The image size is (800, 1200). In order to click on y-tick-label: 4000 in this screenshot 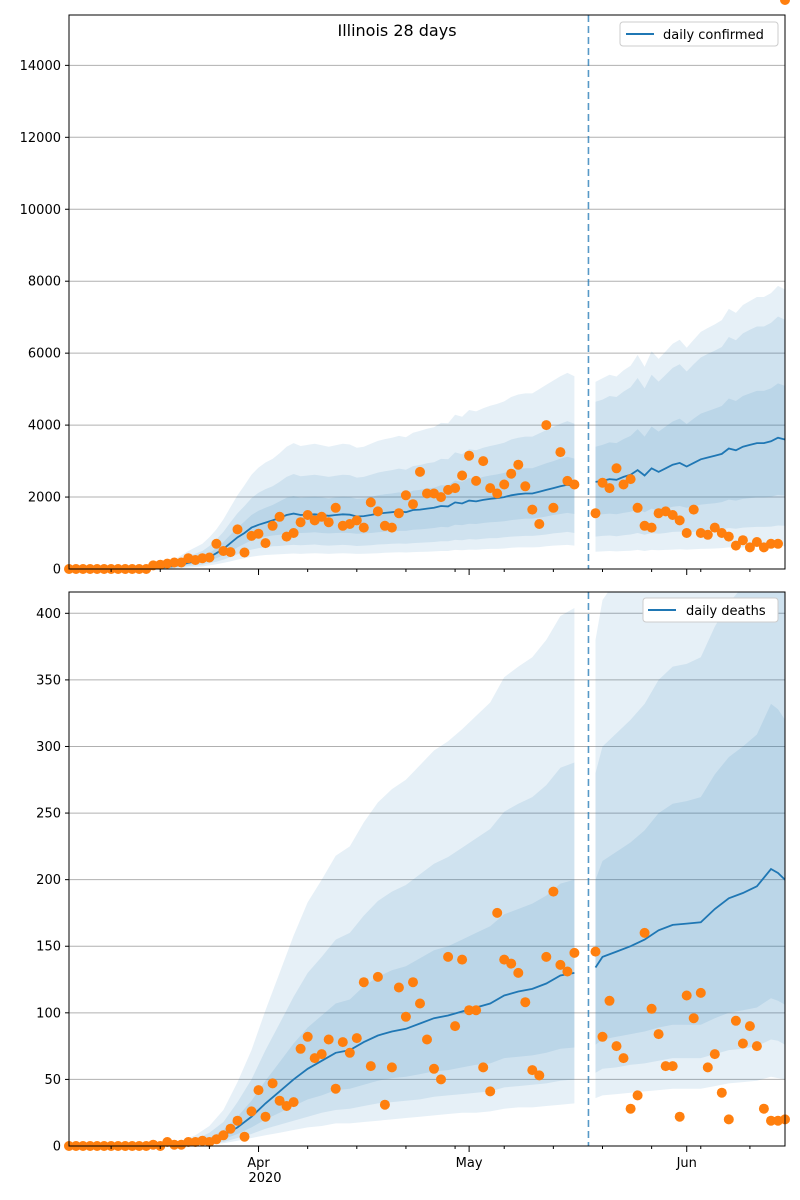, I will do `click(44, 426)`.